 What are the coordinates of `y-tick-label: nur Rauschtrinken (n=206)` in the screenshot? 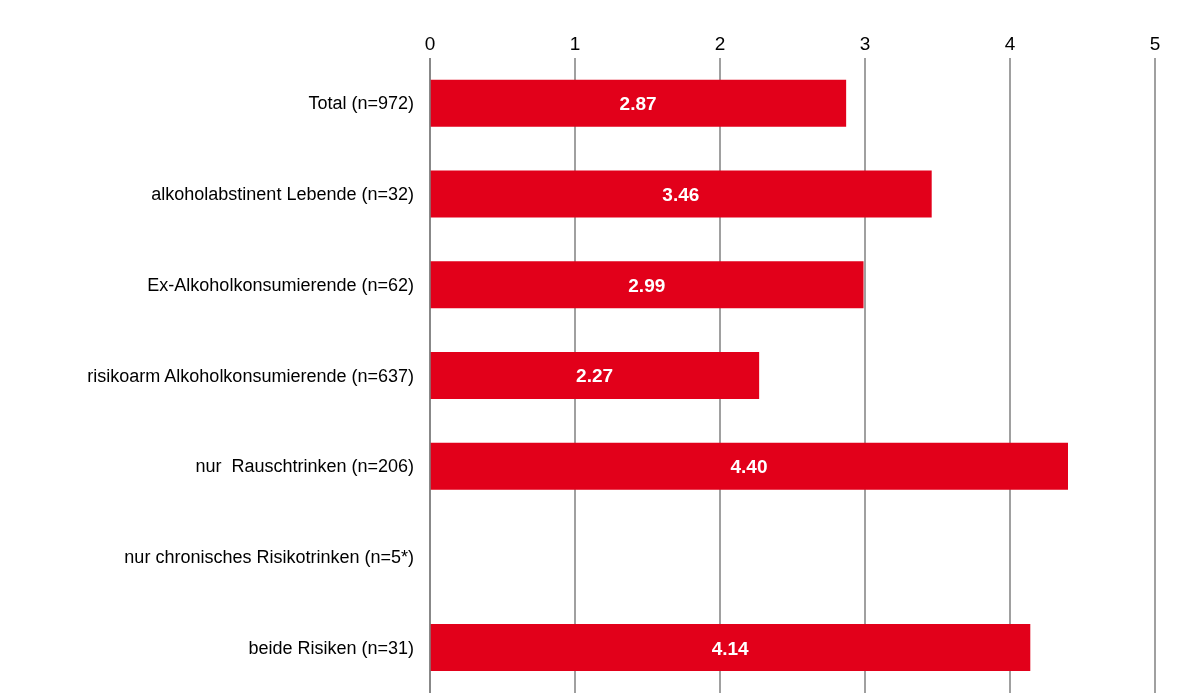 It's located at (304, 466).